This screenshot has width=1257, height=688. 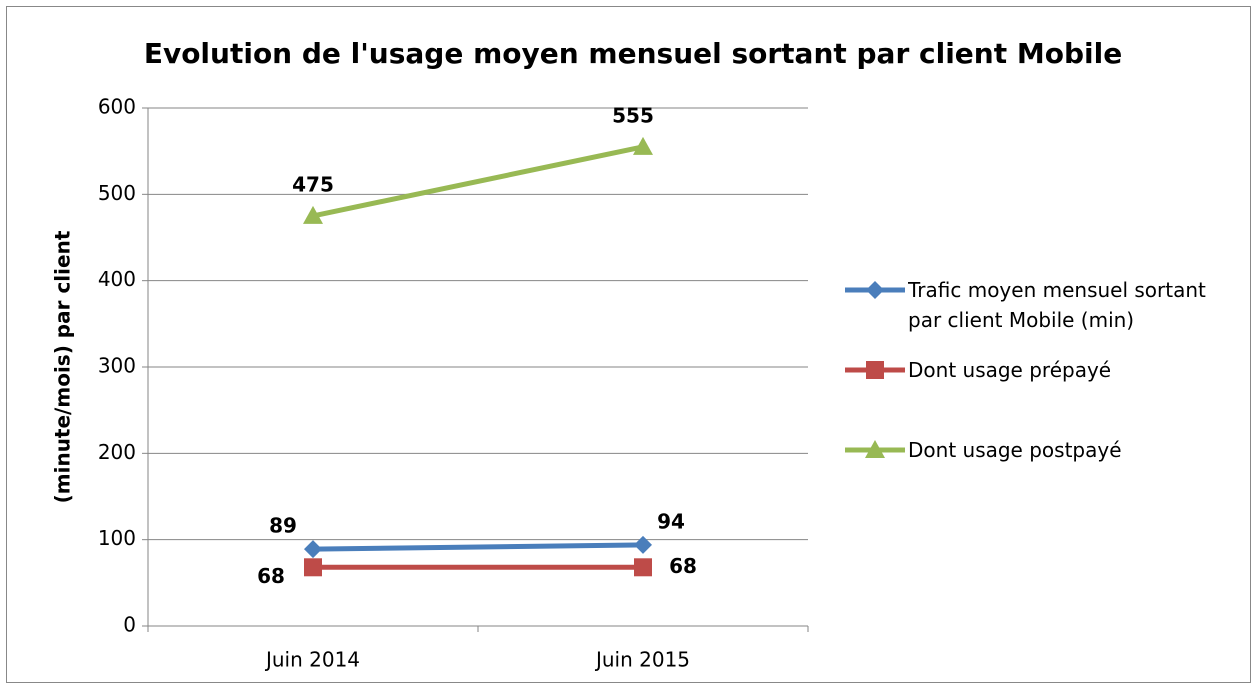 I want to click on data-label: 555, so click(x=633, y=115).